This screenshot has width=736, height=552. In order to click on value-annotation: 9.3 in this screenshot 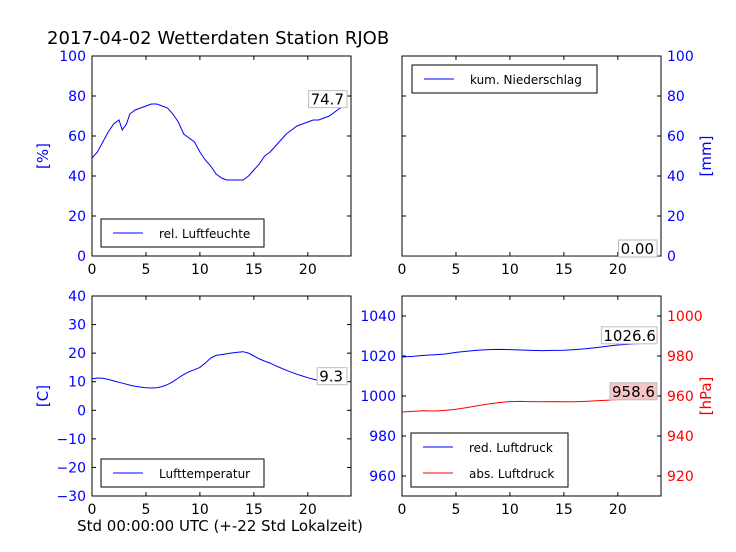, I will do `click(331, 377)`.